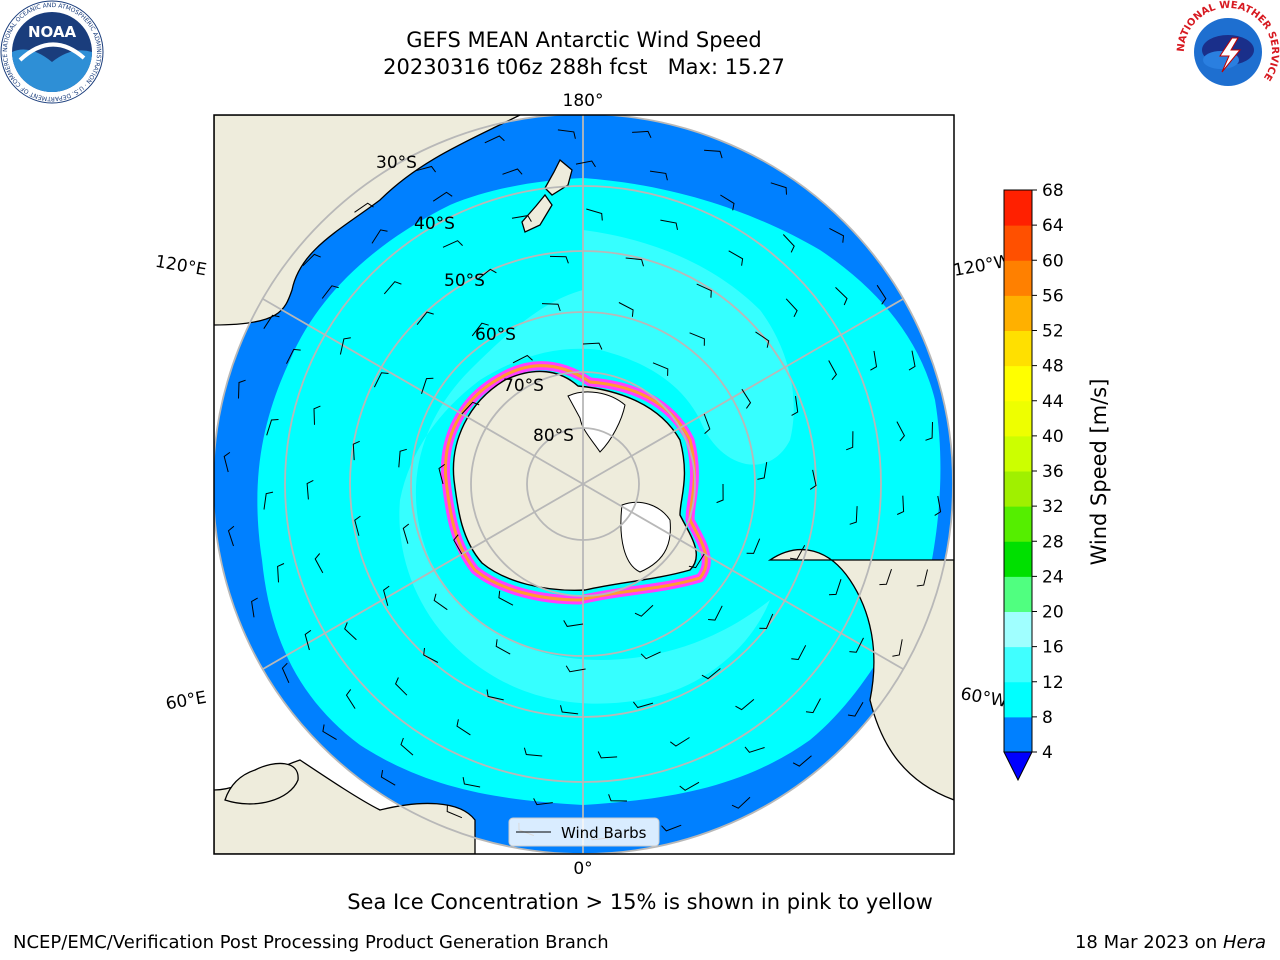 The width and height of the screenshot is (1280, 960). I want to click on footer-date-text: 18 Mar 2023 on, so click(1148, 942).